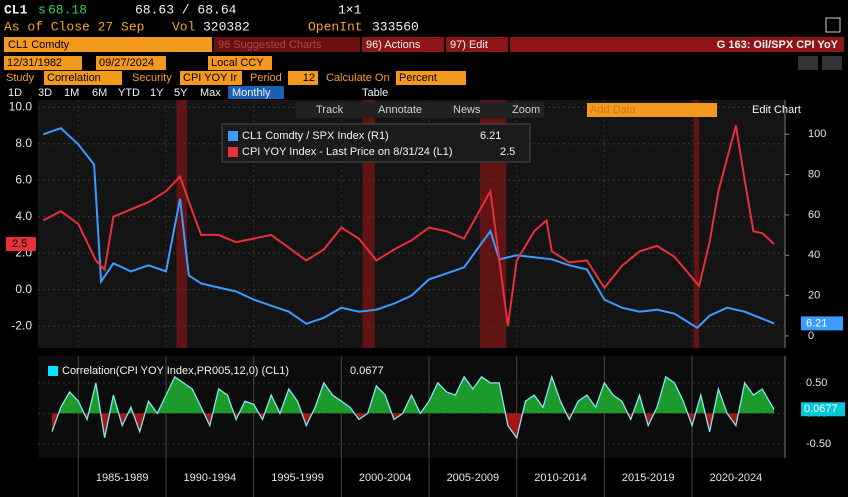 The width and height of the screenshot is (848, 497). Describe the element at coordinates (811, 336) in the screenshot. I see `y2-tick-label: 0` at that location.